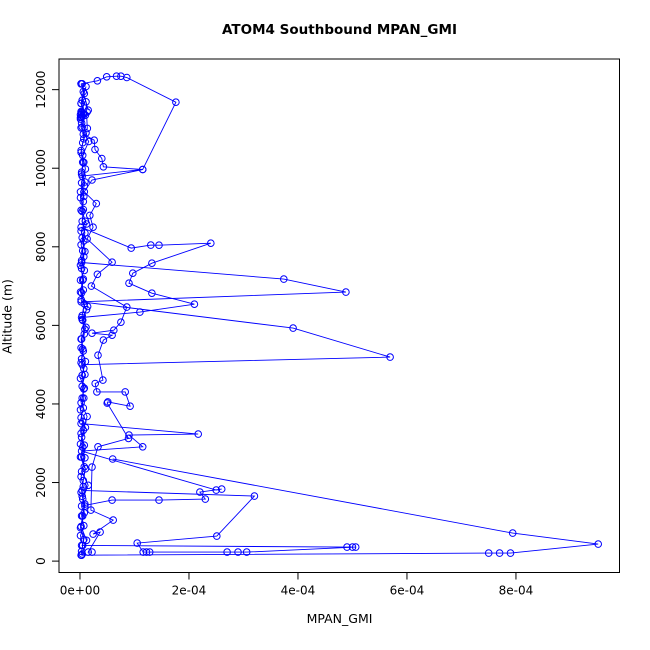  What do you see at coordinates (7, 316) in the screenshot?
I see `y-axis-label: Altitude (m)` at bounding box center [7, 316].